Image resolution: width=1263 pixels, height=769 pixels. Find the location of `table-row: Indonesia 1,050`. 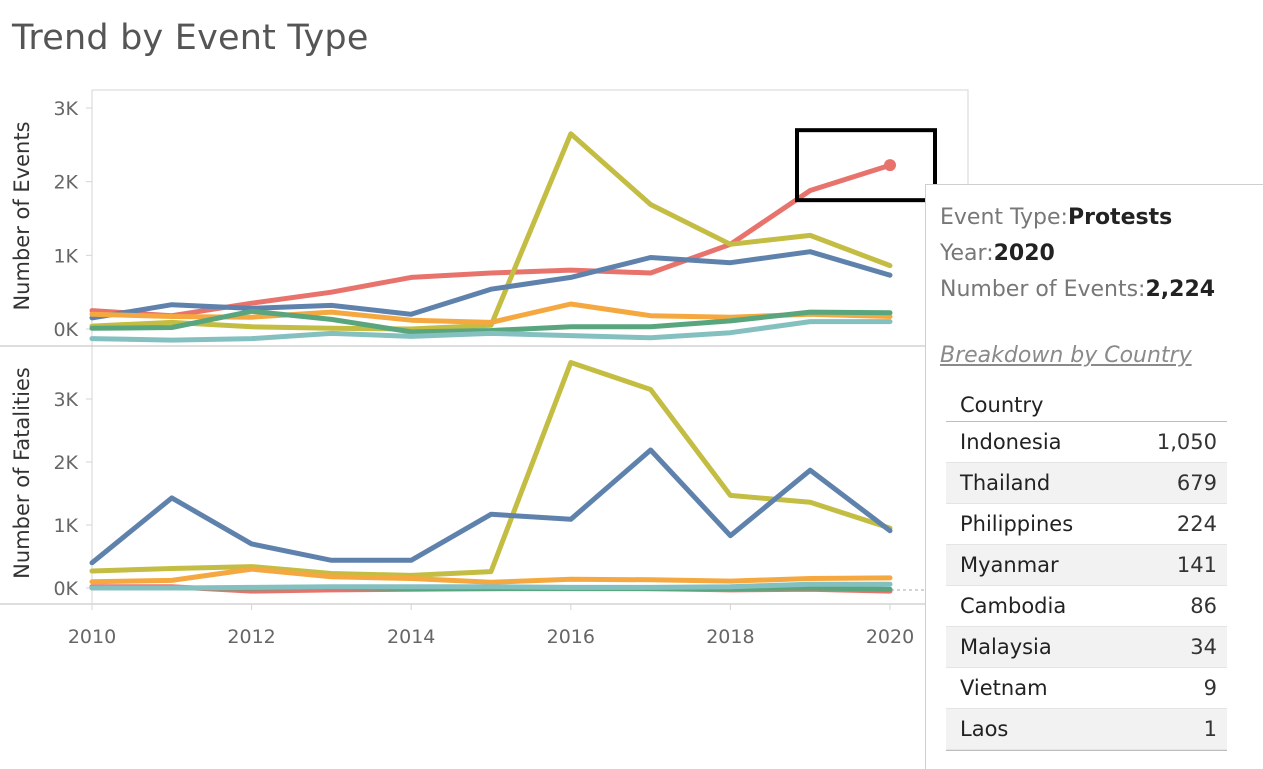

table-row: Indonesia 1,050 is located at coordinates (1086, 442).